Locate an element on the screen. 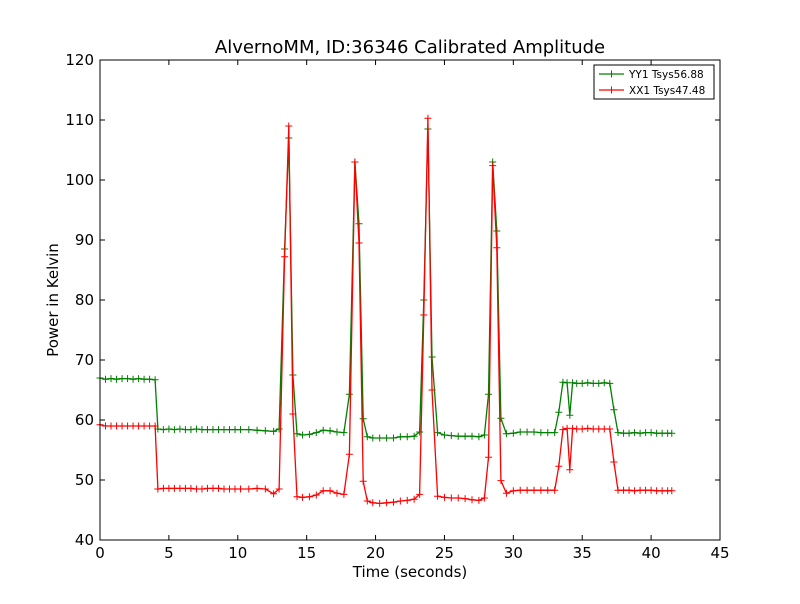 The image size is (800, 604). y-tick-label: 50 is located at coordinates (84, 480).